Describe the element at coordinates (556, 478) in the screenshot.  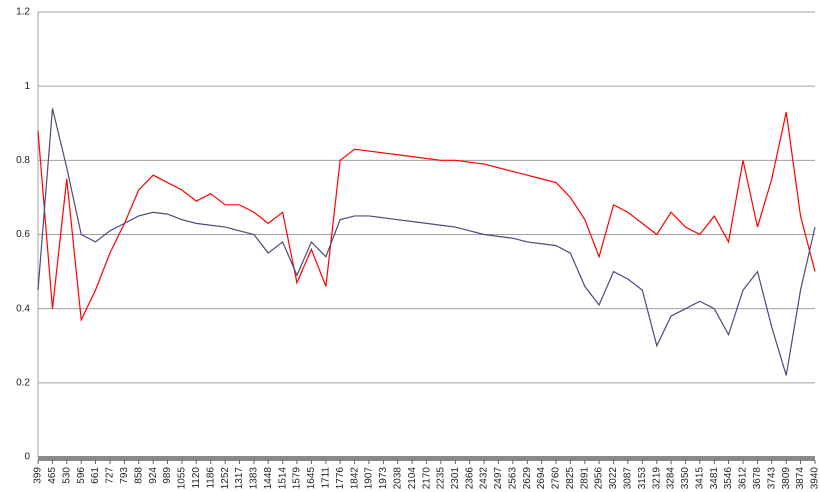
I see `x-tick-label: 2760` at that location.